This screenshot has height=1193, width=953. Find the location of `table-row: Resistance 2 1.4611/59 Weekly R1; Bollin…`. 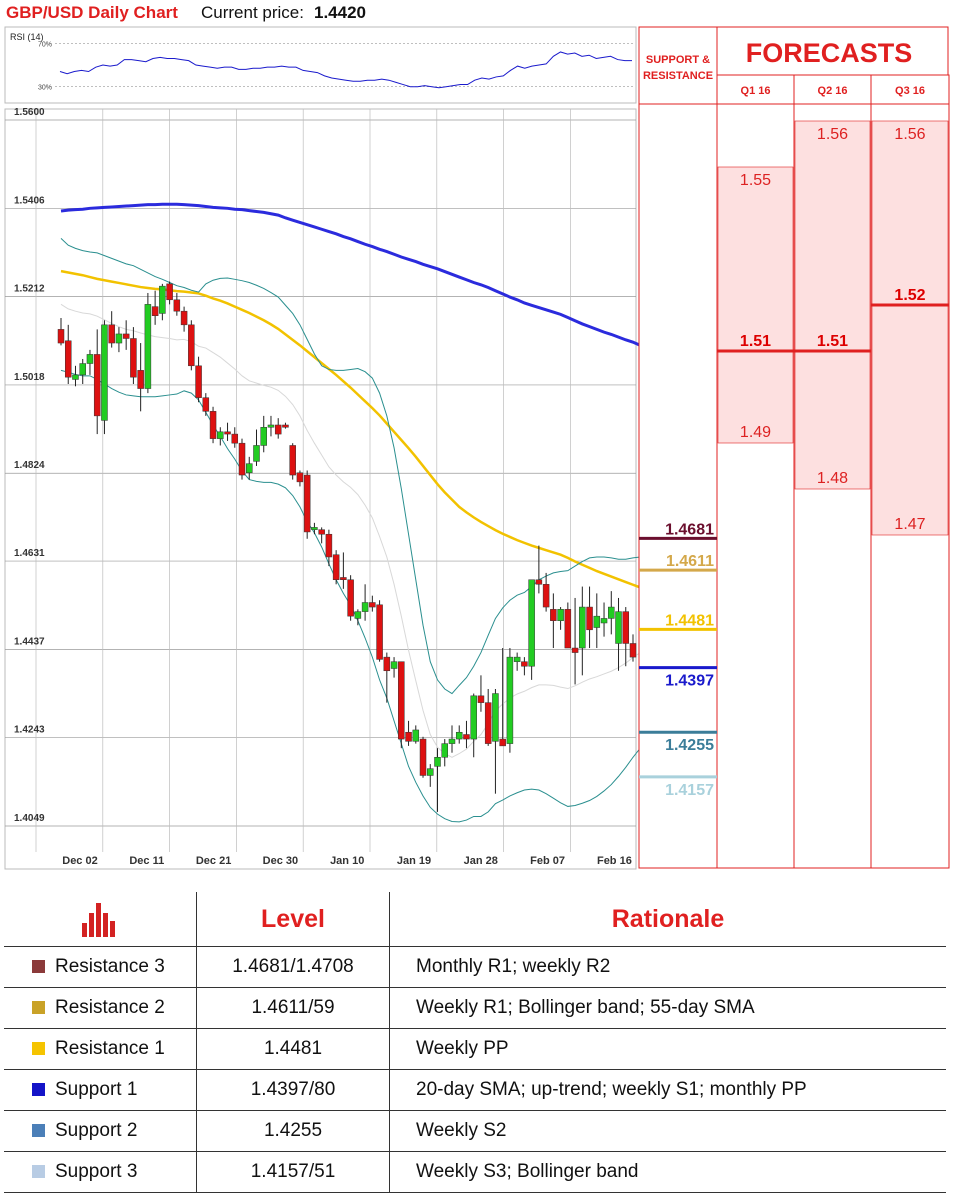

table-row: Resistance 2 1.4611/59 Weekly R1; Bollin… is located at coordinates (475, 1008).